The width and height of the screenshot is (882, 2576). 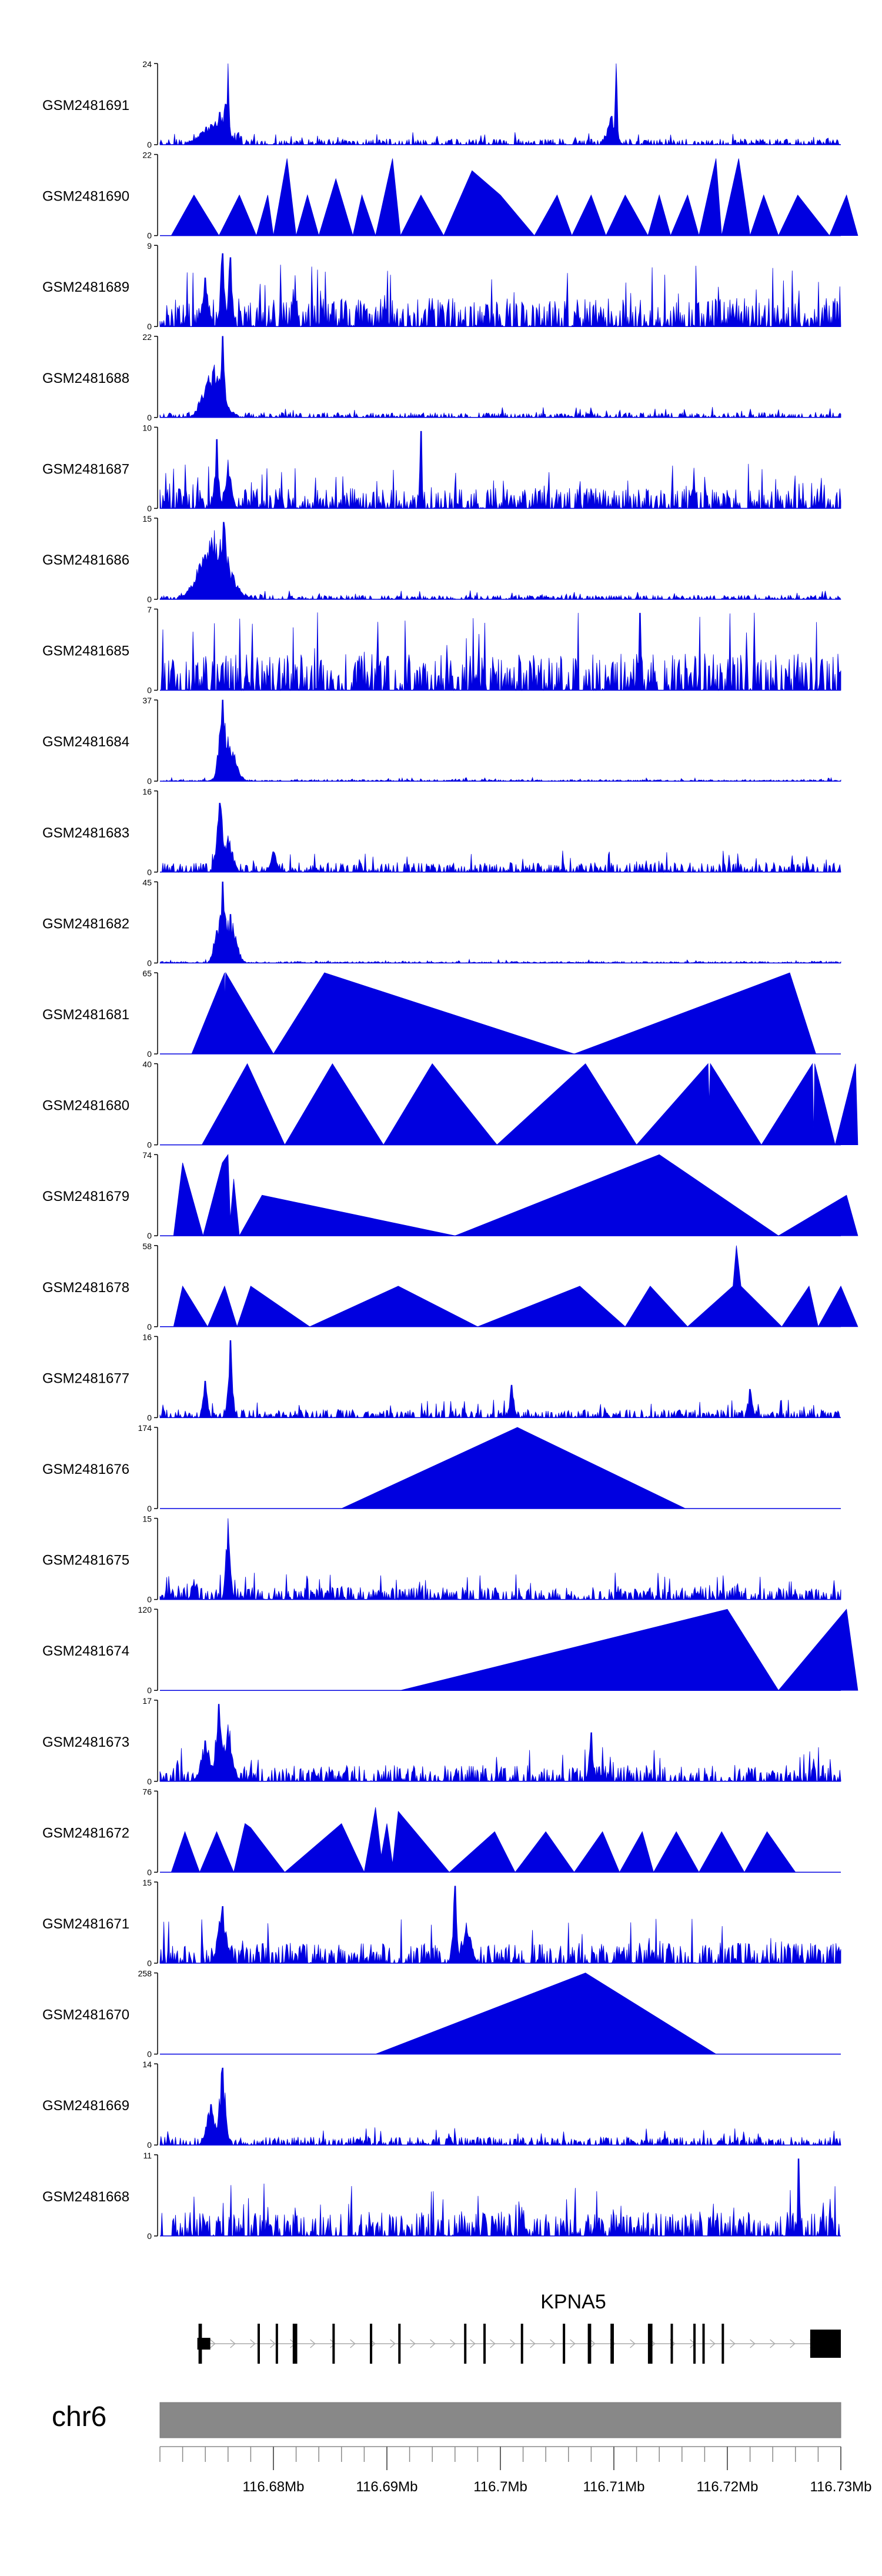 I want to click on y-axis-max-label: 10, so click(x=147, y=427).